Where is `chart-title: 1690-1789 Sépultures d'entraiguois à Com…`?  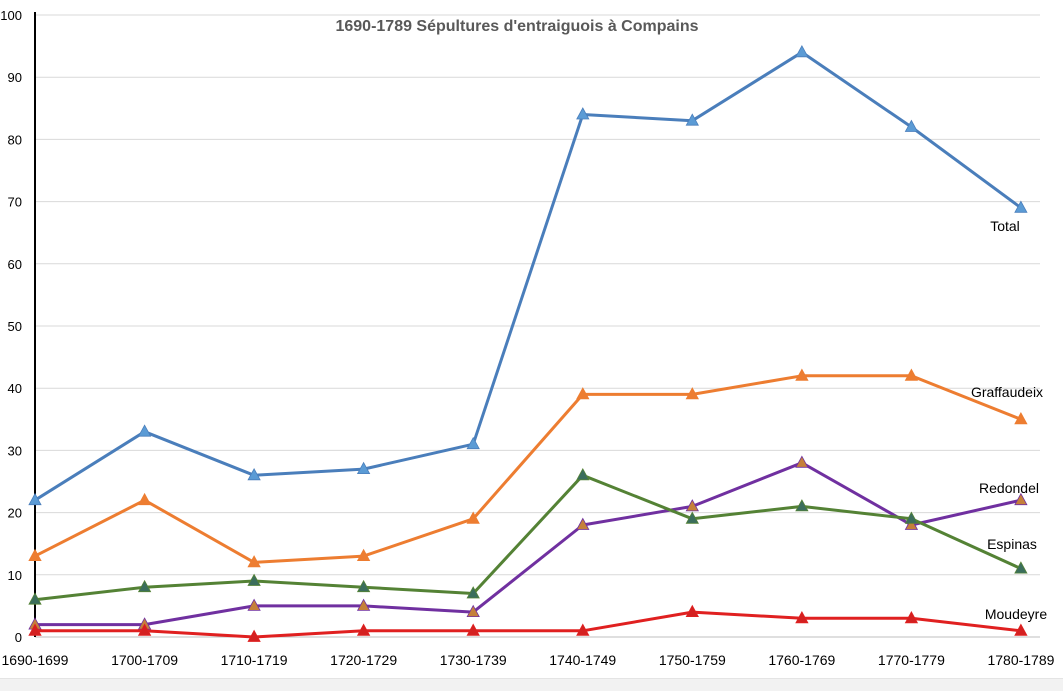 chart-title: 1690-1789 Sépultures d'entraiguois à Com… is located at coordinates (516, 26).